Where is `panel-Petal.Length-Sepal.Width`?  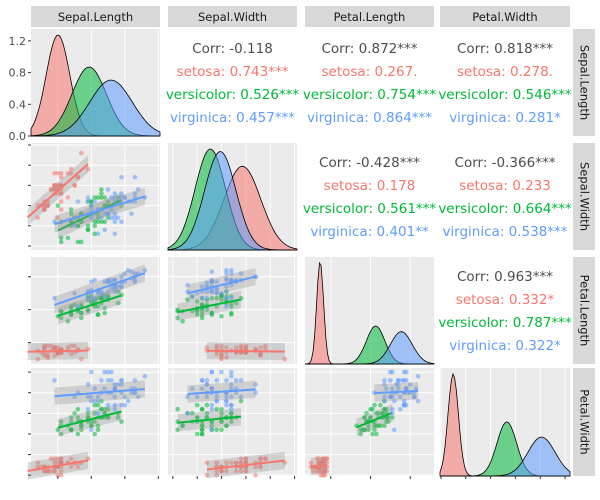
panel-Petal.Length-Sepal.Width is located at coordinates (232, 310).